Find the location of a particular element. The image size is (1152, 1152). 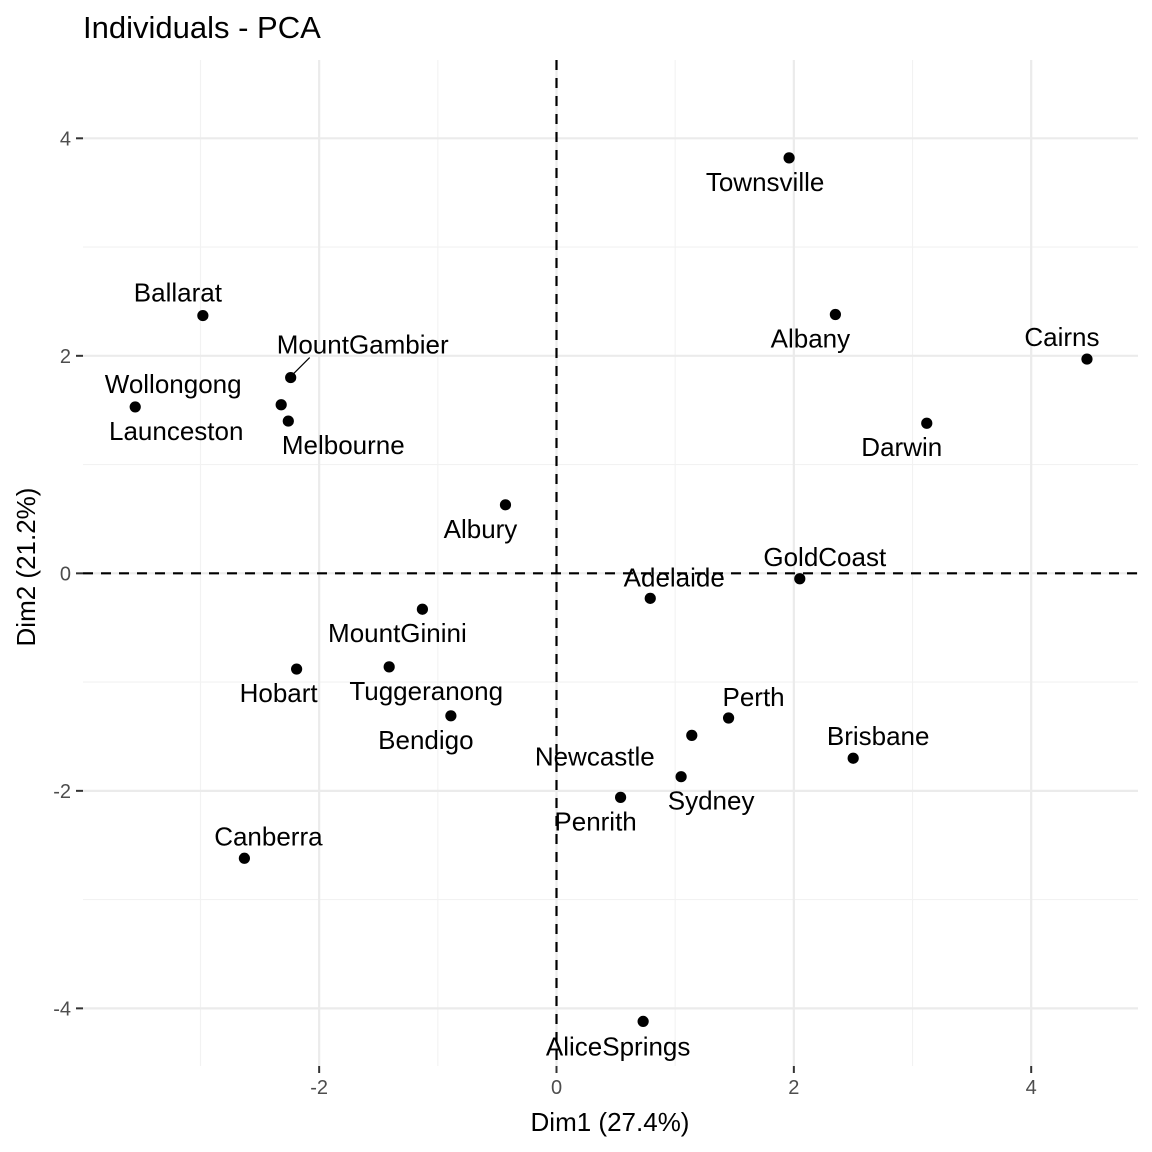

y-tick-label: -2 is located at coordinates (62, 792).